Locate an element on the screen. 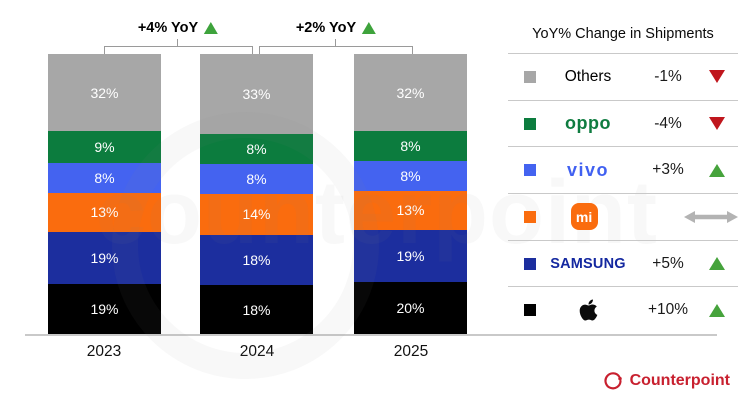  x-axis-label-2023: 2023 is located at coordinates (104, 351).